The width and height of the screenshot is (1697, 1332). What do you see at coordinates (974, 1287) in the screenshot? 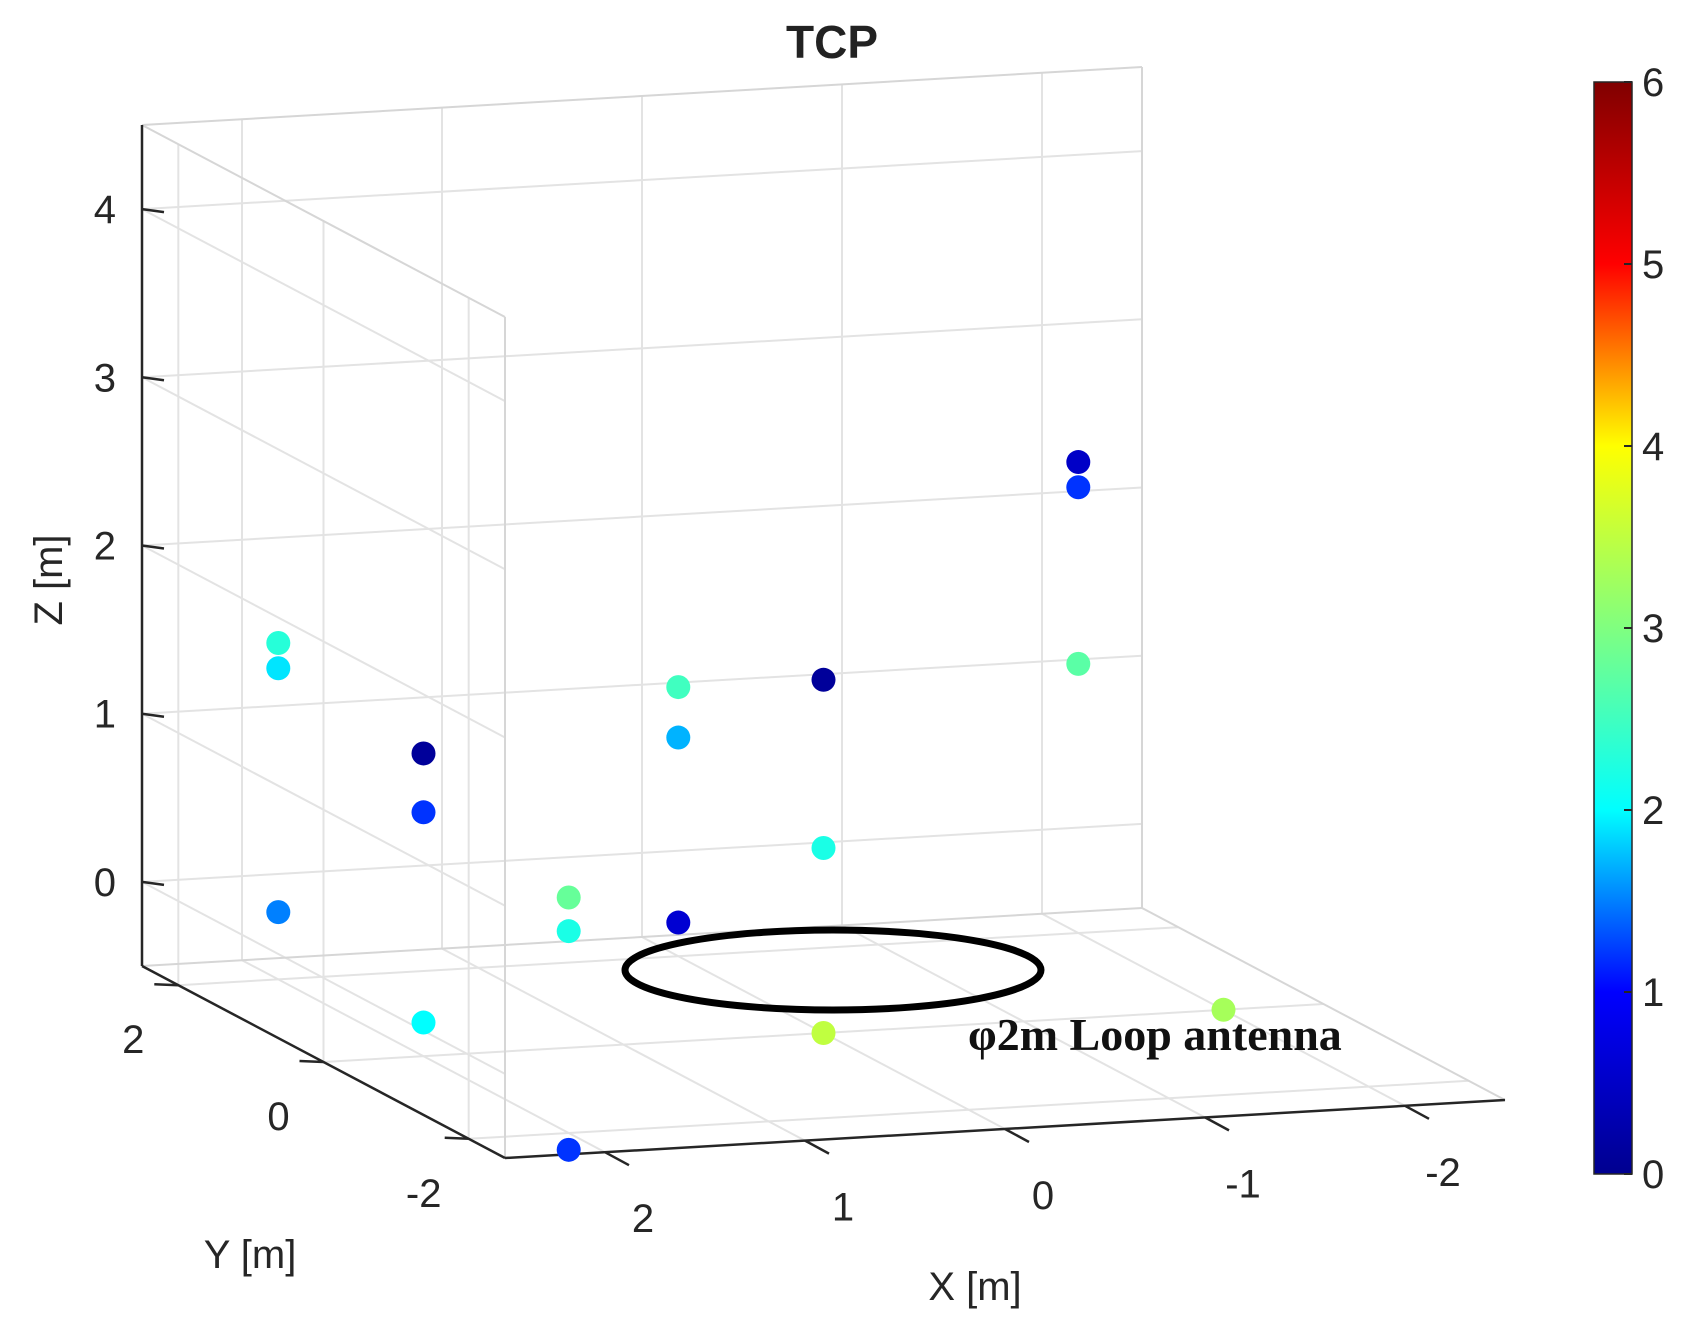
I see `x-axis-label: X [m]` at bounding box center [974, 1287].